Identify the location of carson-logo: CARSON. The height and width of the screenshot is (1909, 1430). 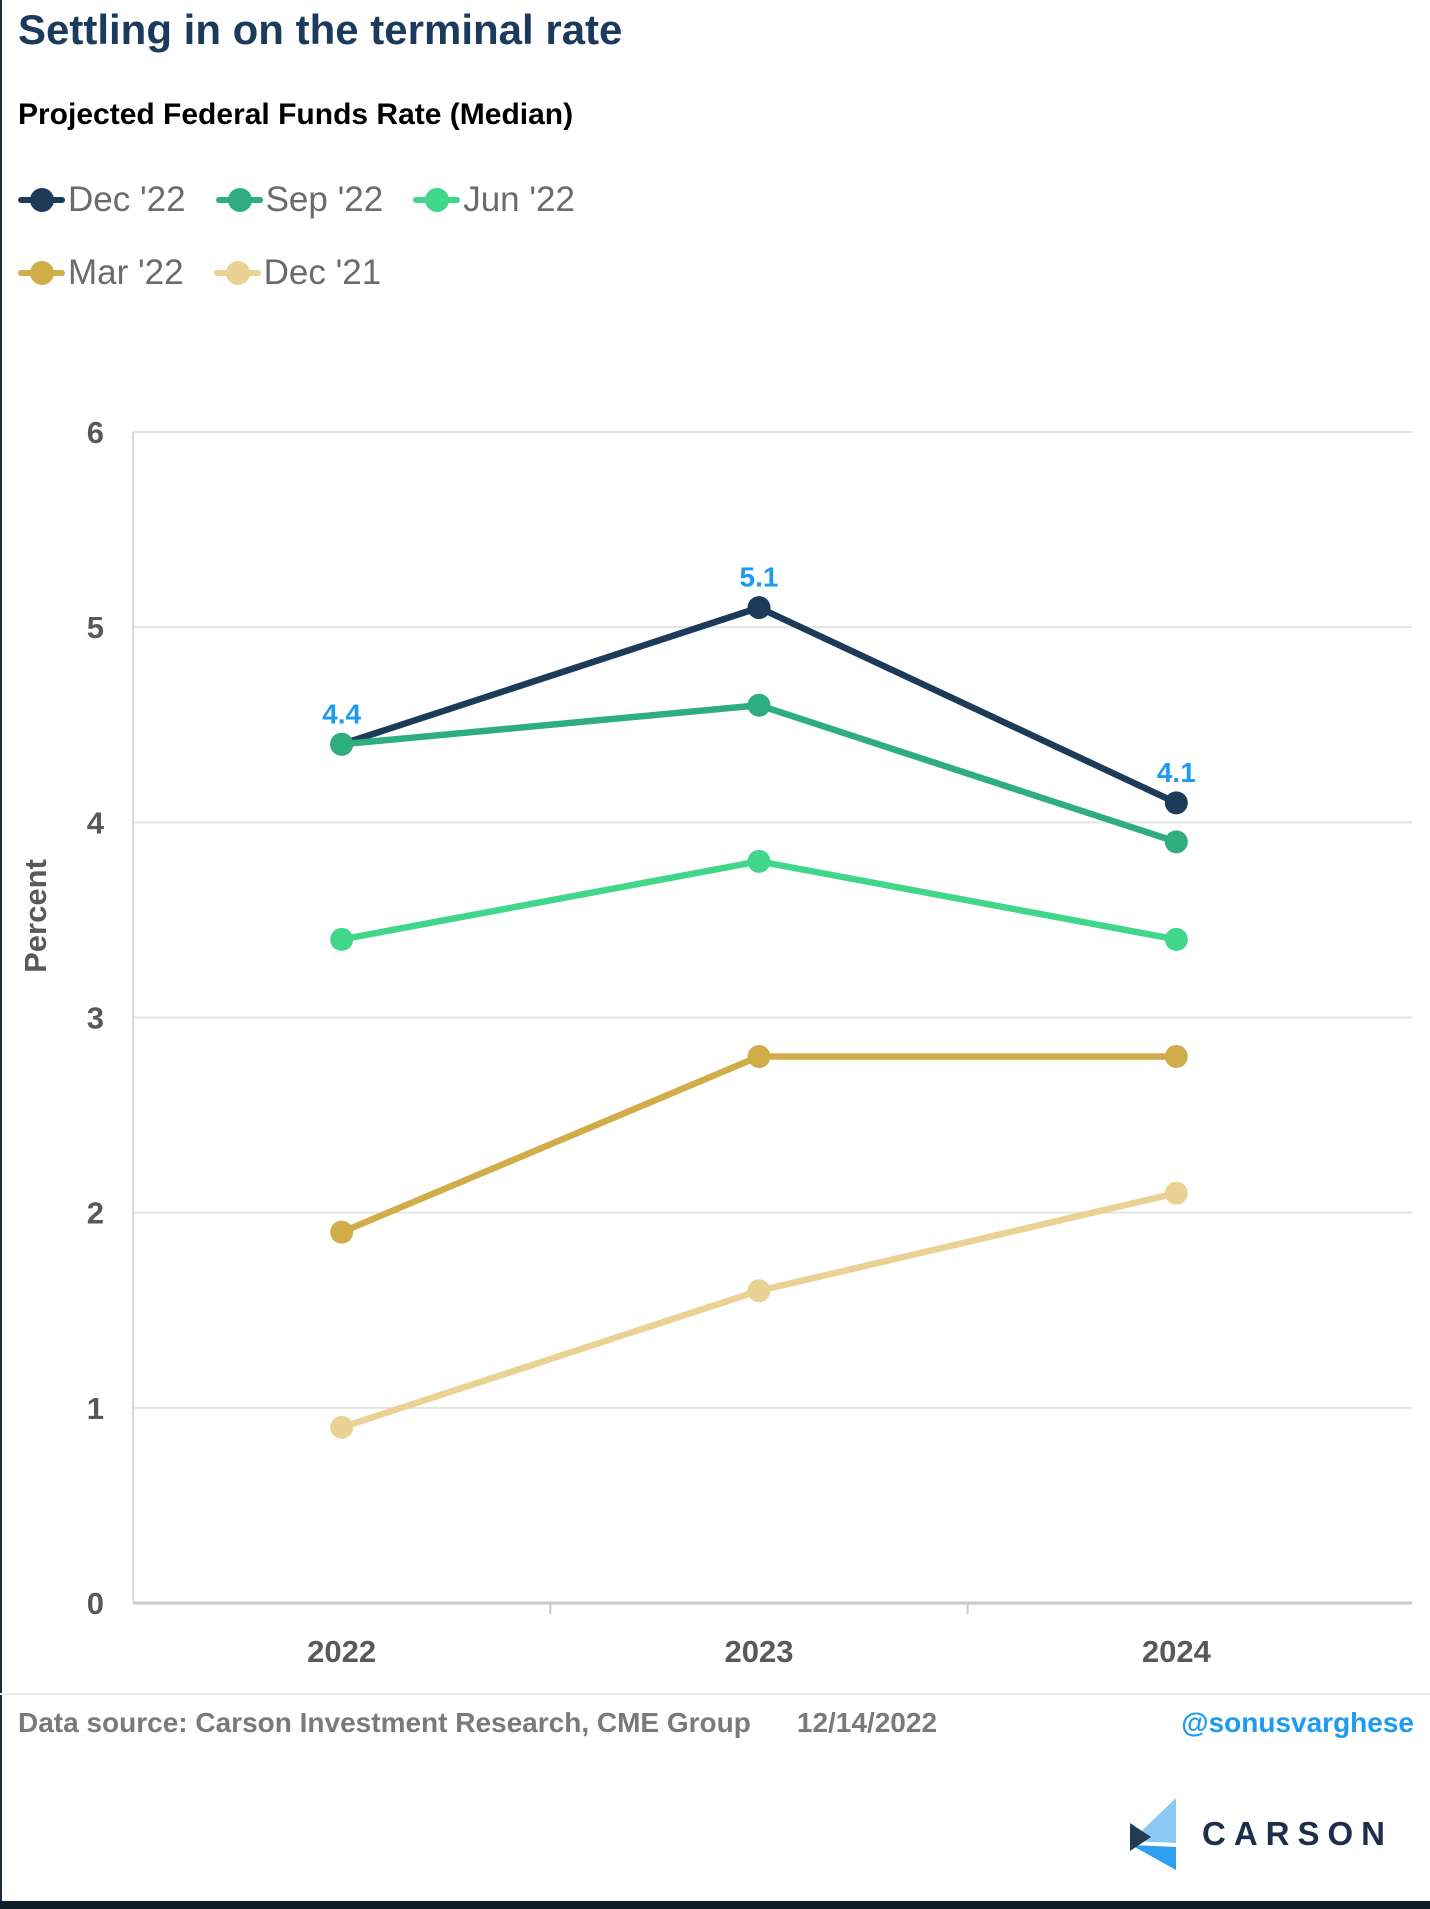
(1261, 1834).